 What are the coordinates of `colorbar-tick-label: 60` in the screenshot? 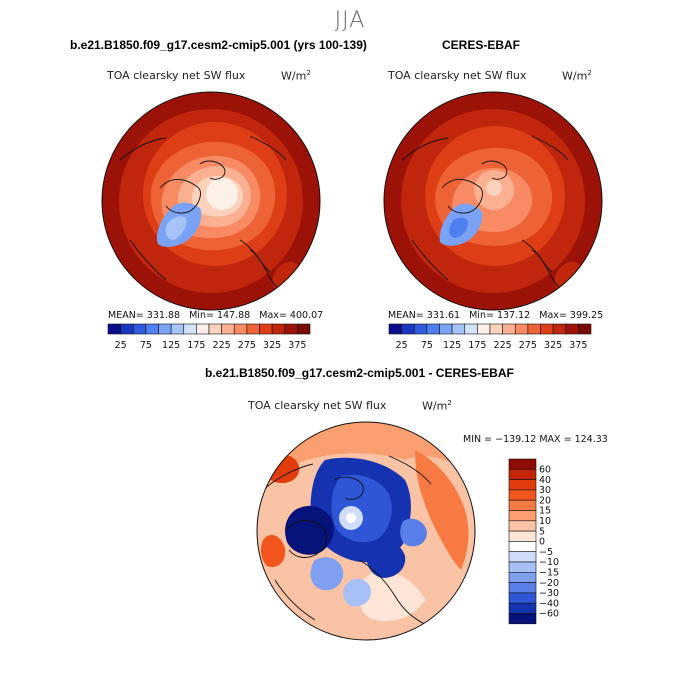 It's located at (545, 470).